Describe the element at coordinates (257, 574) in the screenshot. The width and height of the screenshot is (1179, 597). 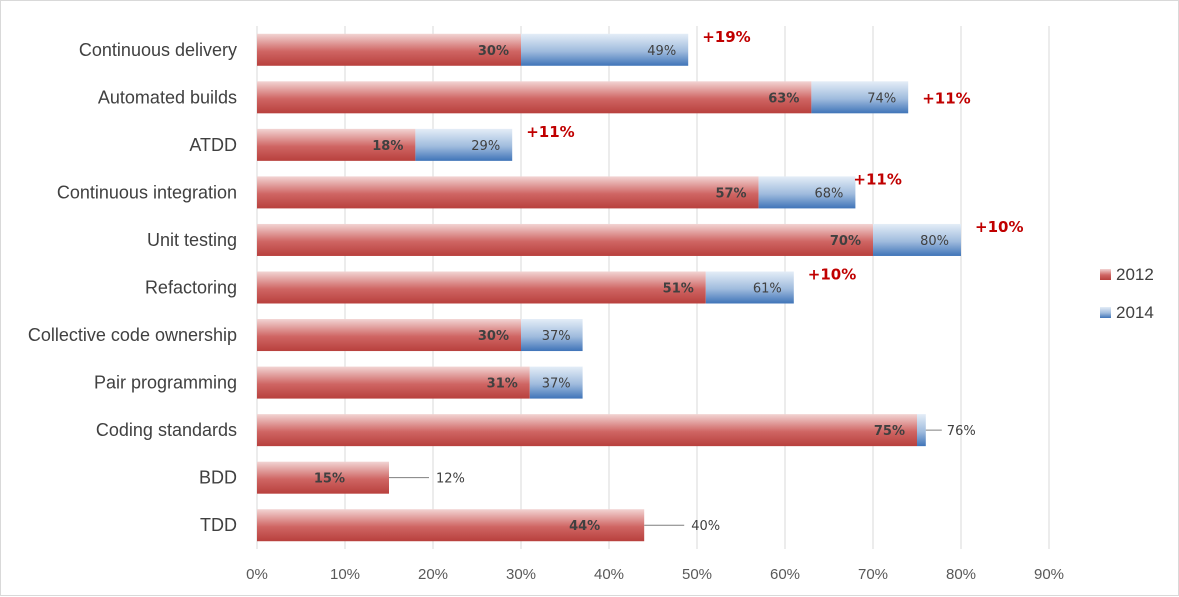
I see `x-tick-label: 0%` at that location.